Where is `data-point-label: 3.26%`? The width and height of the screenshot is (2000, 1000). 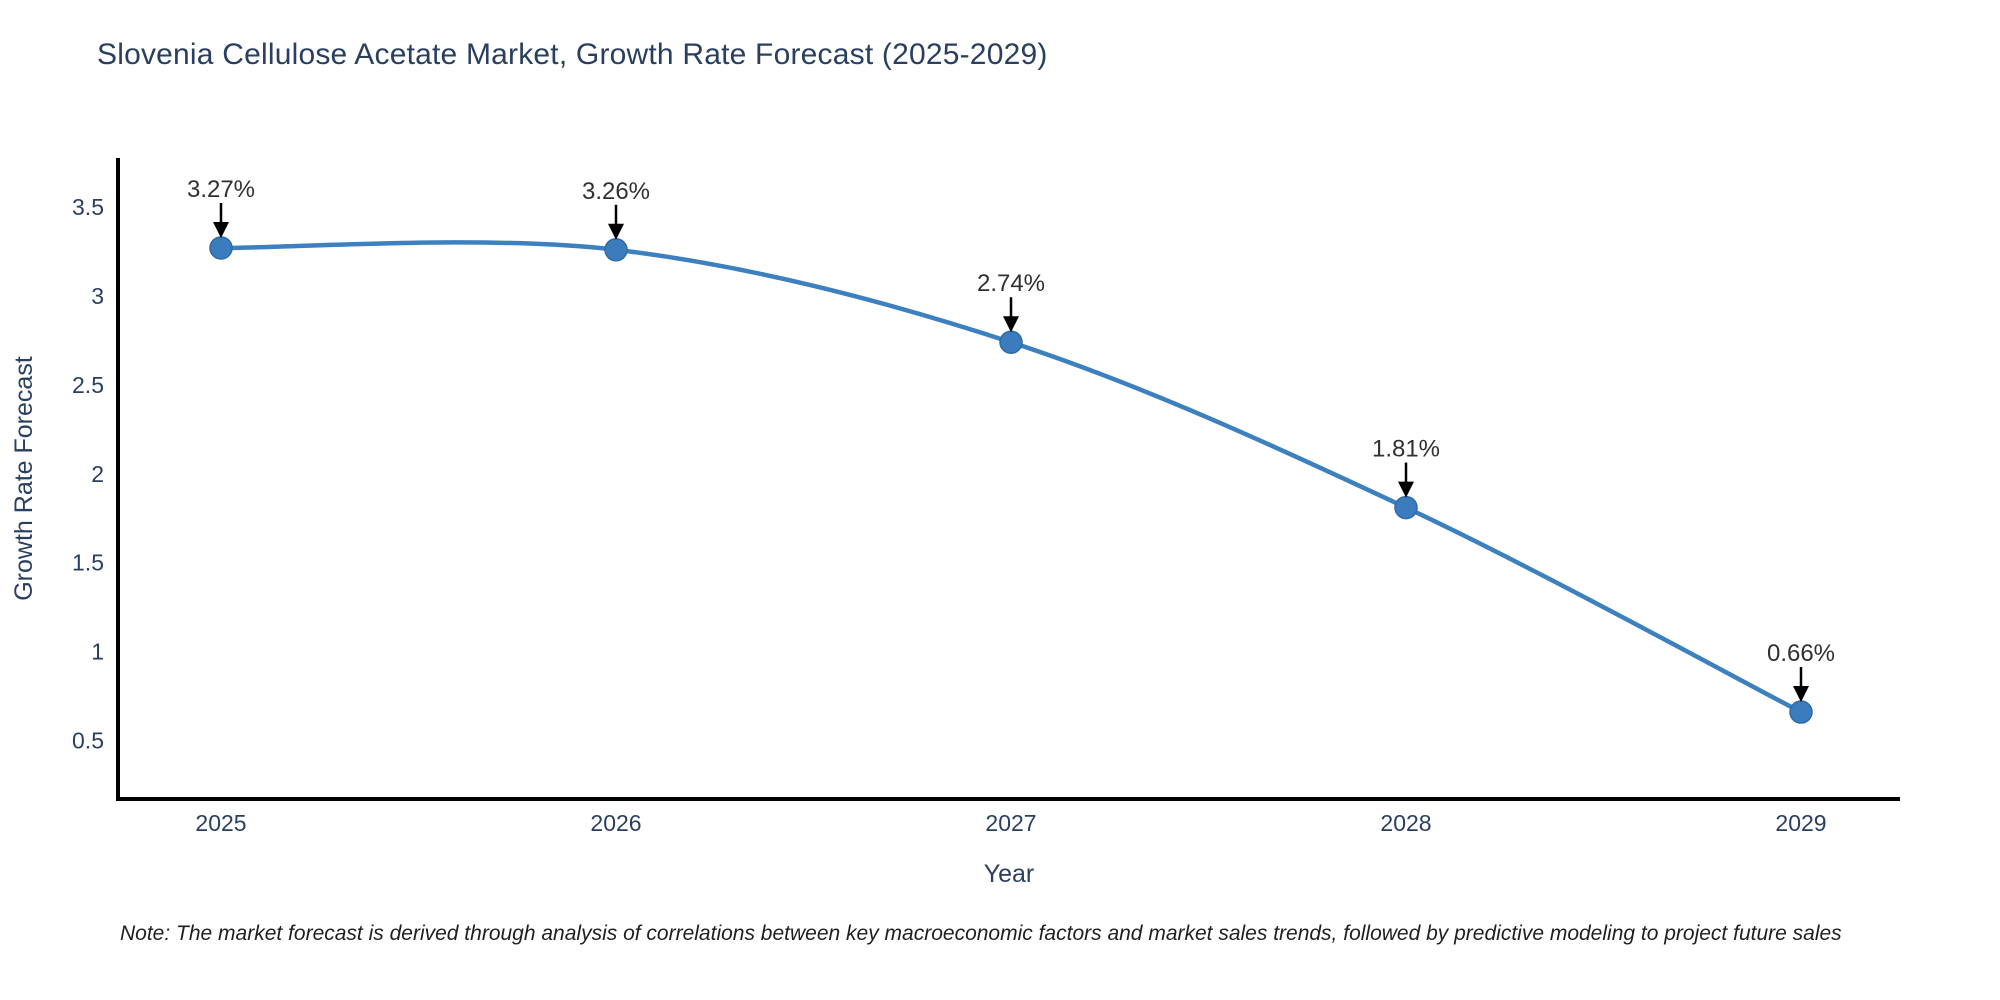 data-point-label: 3.26% is located at coordinates (616, 191).